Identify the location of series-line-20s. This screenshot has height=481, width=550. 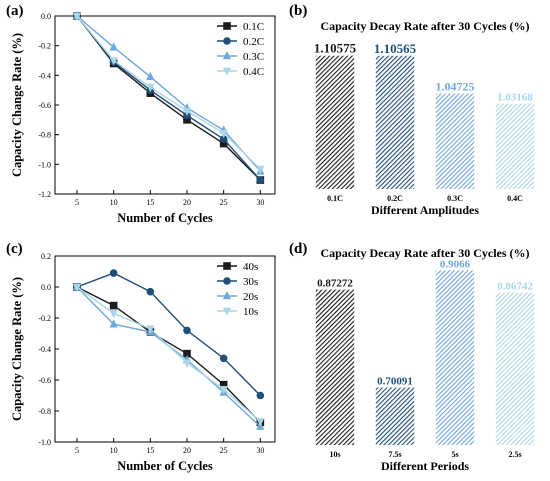
(168, 357).